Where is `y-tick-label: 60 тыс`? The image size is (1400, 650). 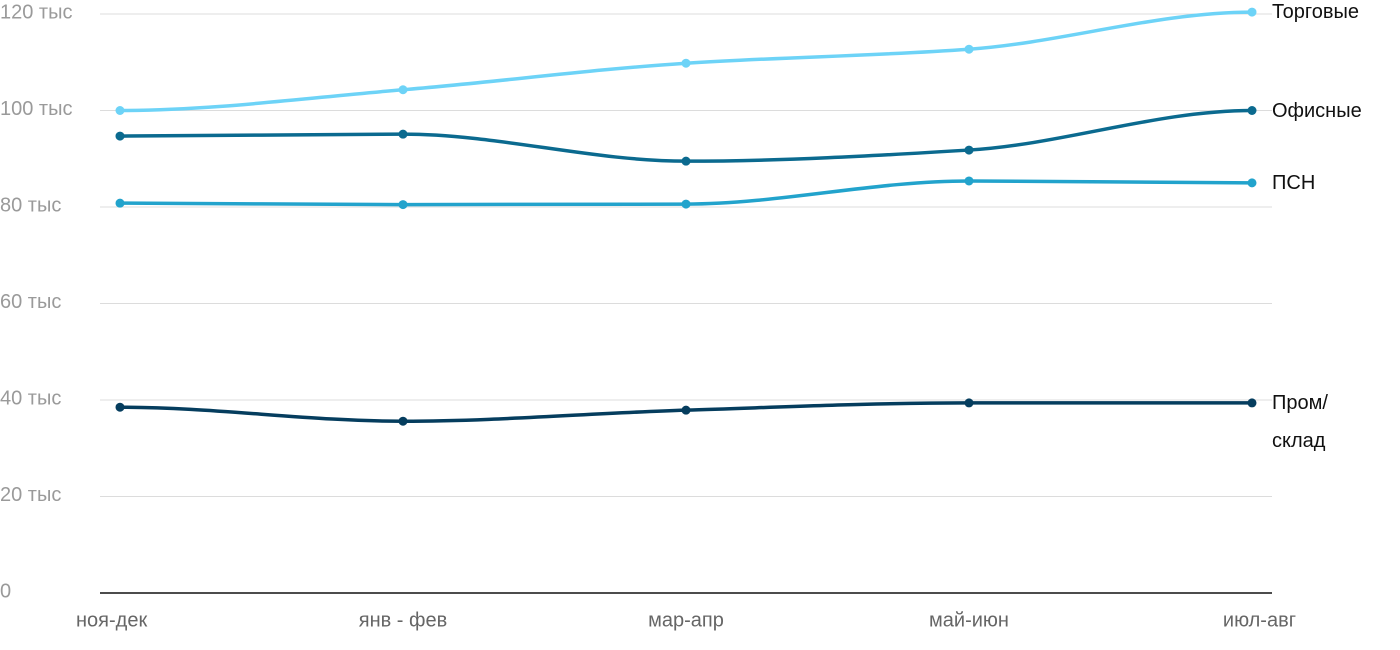
y-tick-label: 60 тыс is located at coordinates (30, 302).